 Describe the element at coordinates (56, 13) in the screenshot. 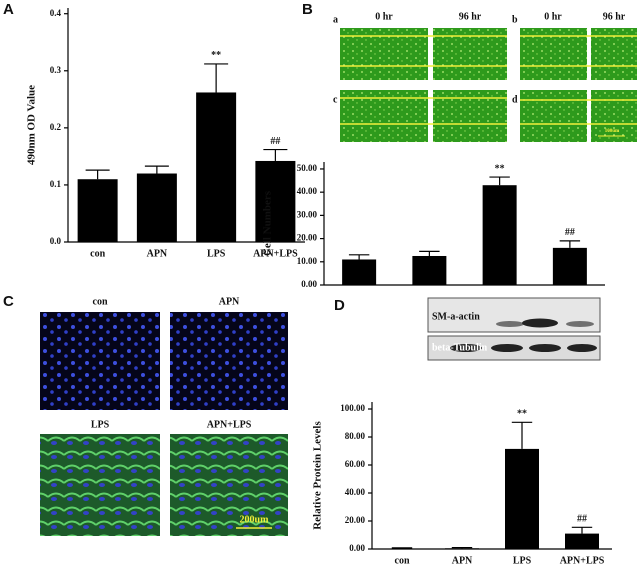

I see `y-tick-label: 0.4` at that location.